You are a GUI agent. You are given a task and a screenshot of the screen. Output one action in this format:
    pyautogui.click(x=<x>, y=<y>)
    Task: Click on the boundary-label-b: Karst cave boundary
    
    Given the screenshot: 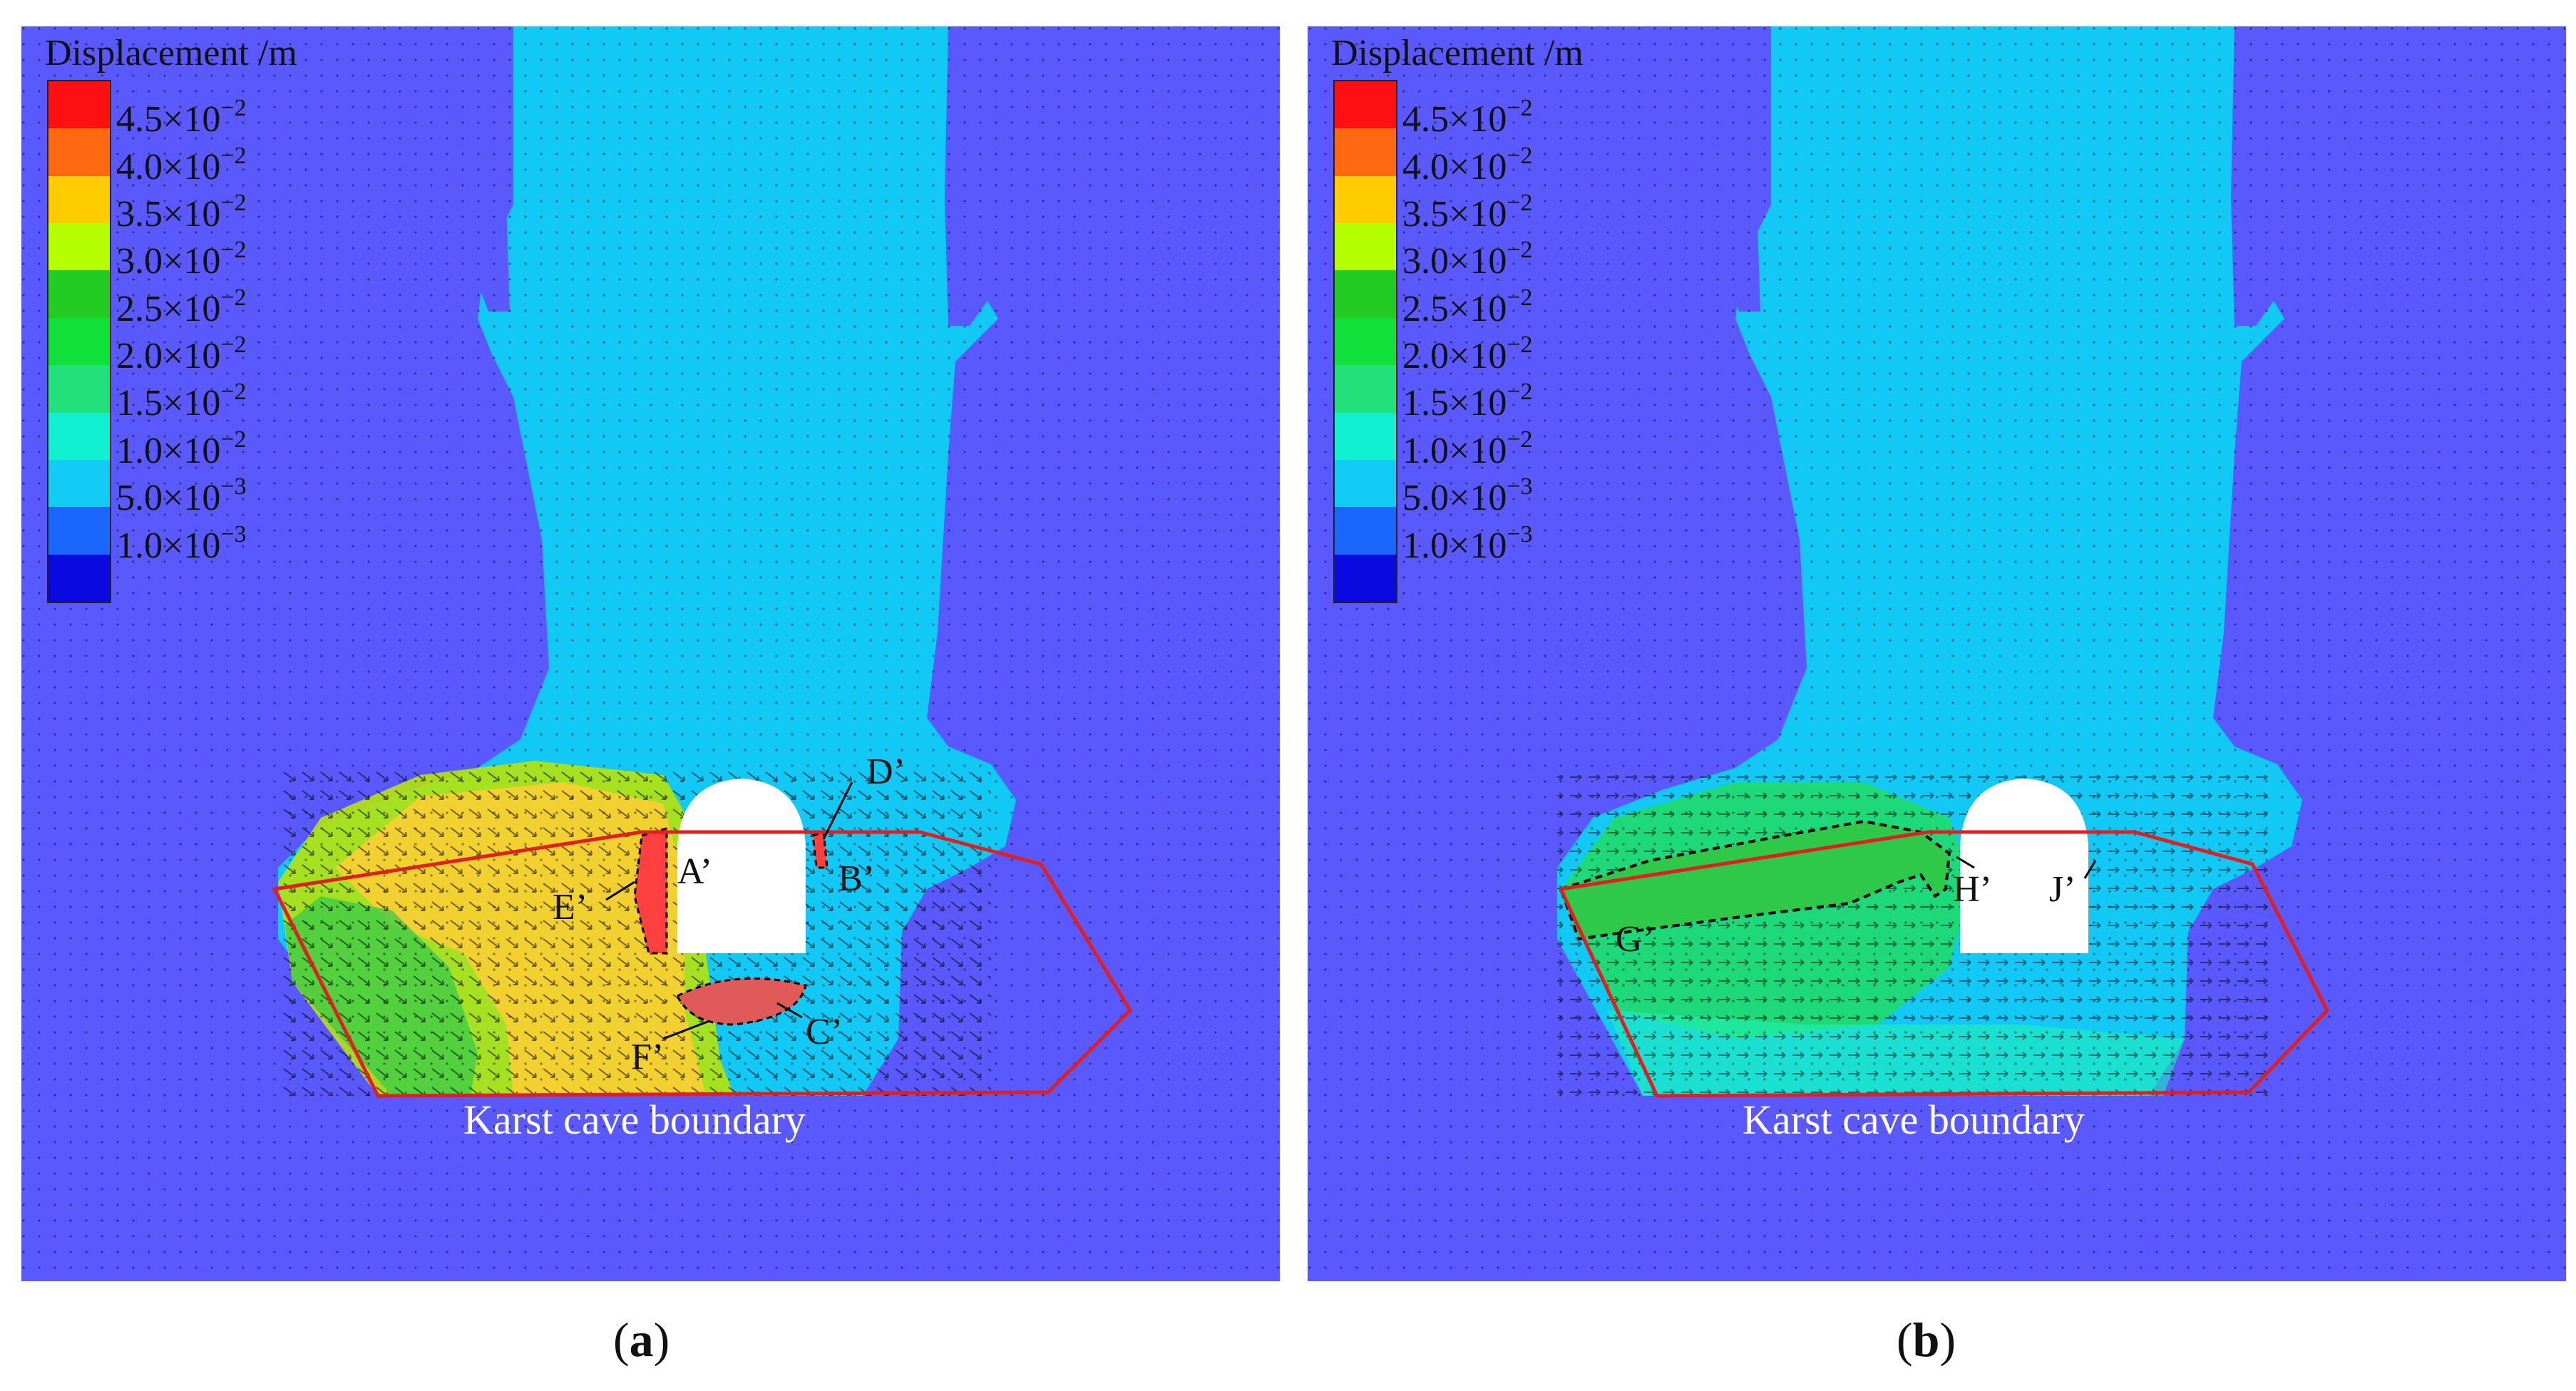 What is the action you would take?
    pyautogui.click(x=1914, y=1120)
    